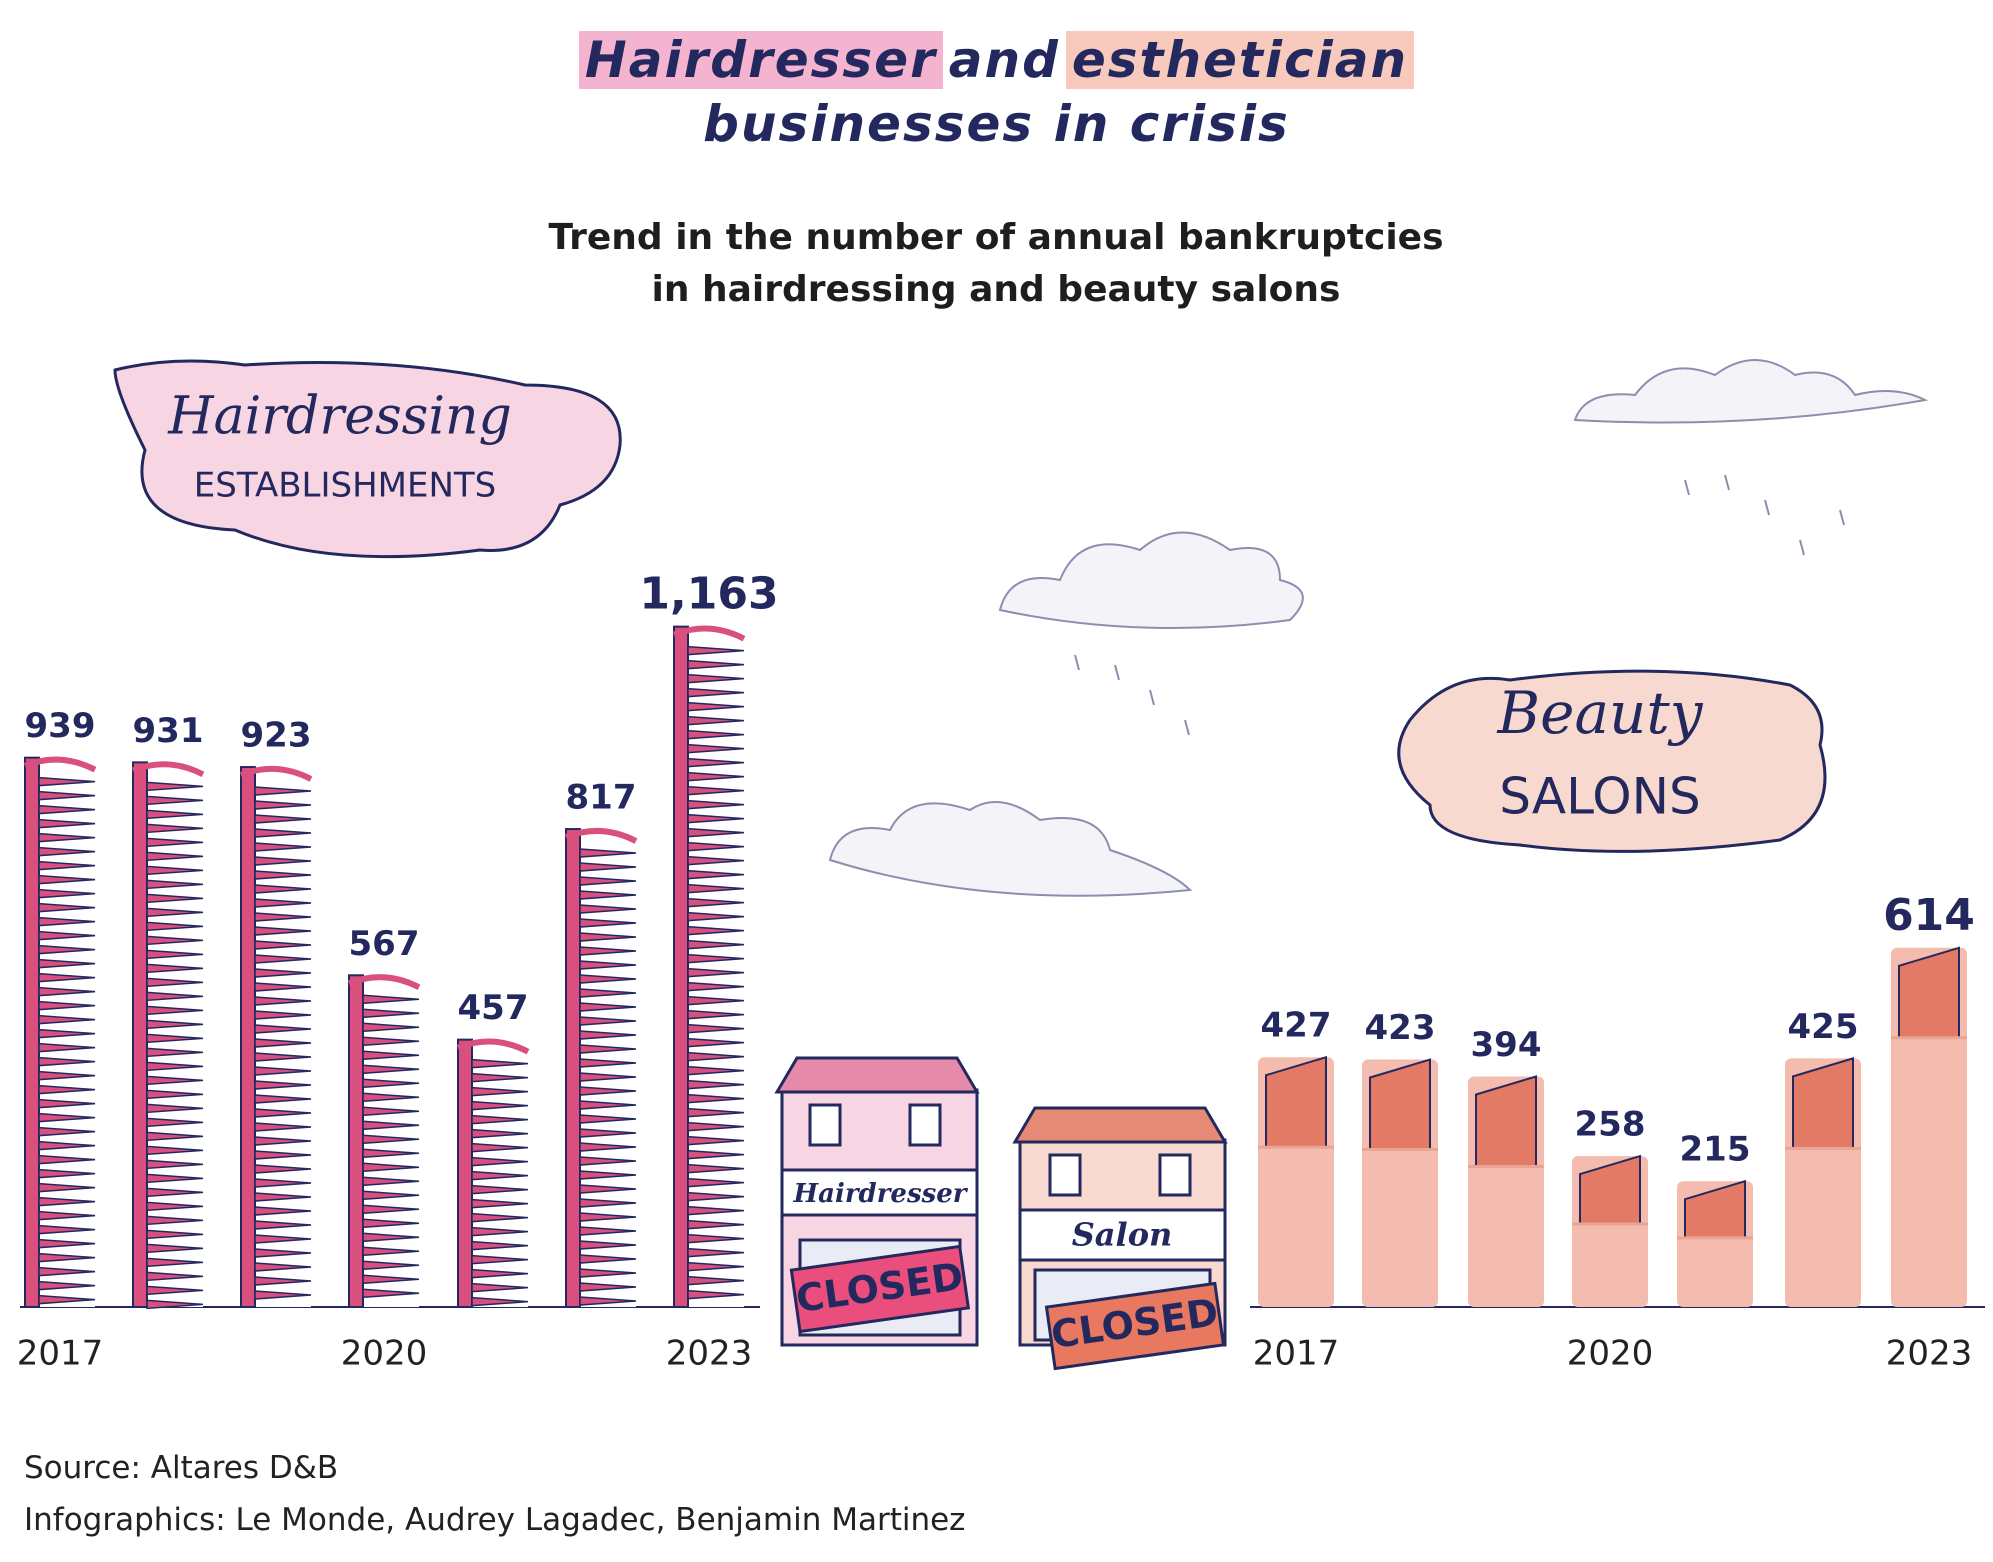 This screenshot has width=1993, height=1562. What do you see at coordinates (384, 944) in the screenshot?
I see `value-label: 567` at bounding box center [384, 944].